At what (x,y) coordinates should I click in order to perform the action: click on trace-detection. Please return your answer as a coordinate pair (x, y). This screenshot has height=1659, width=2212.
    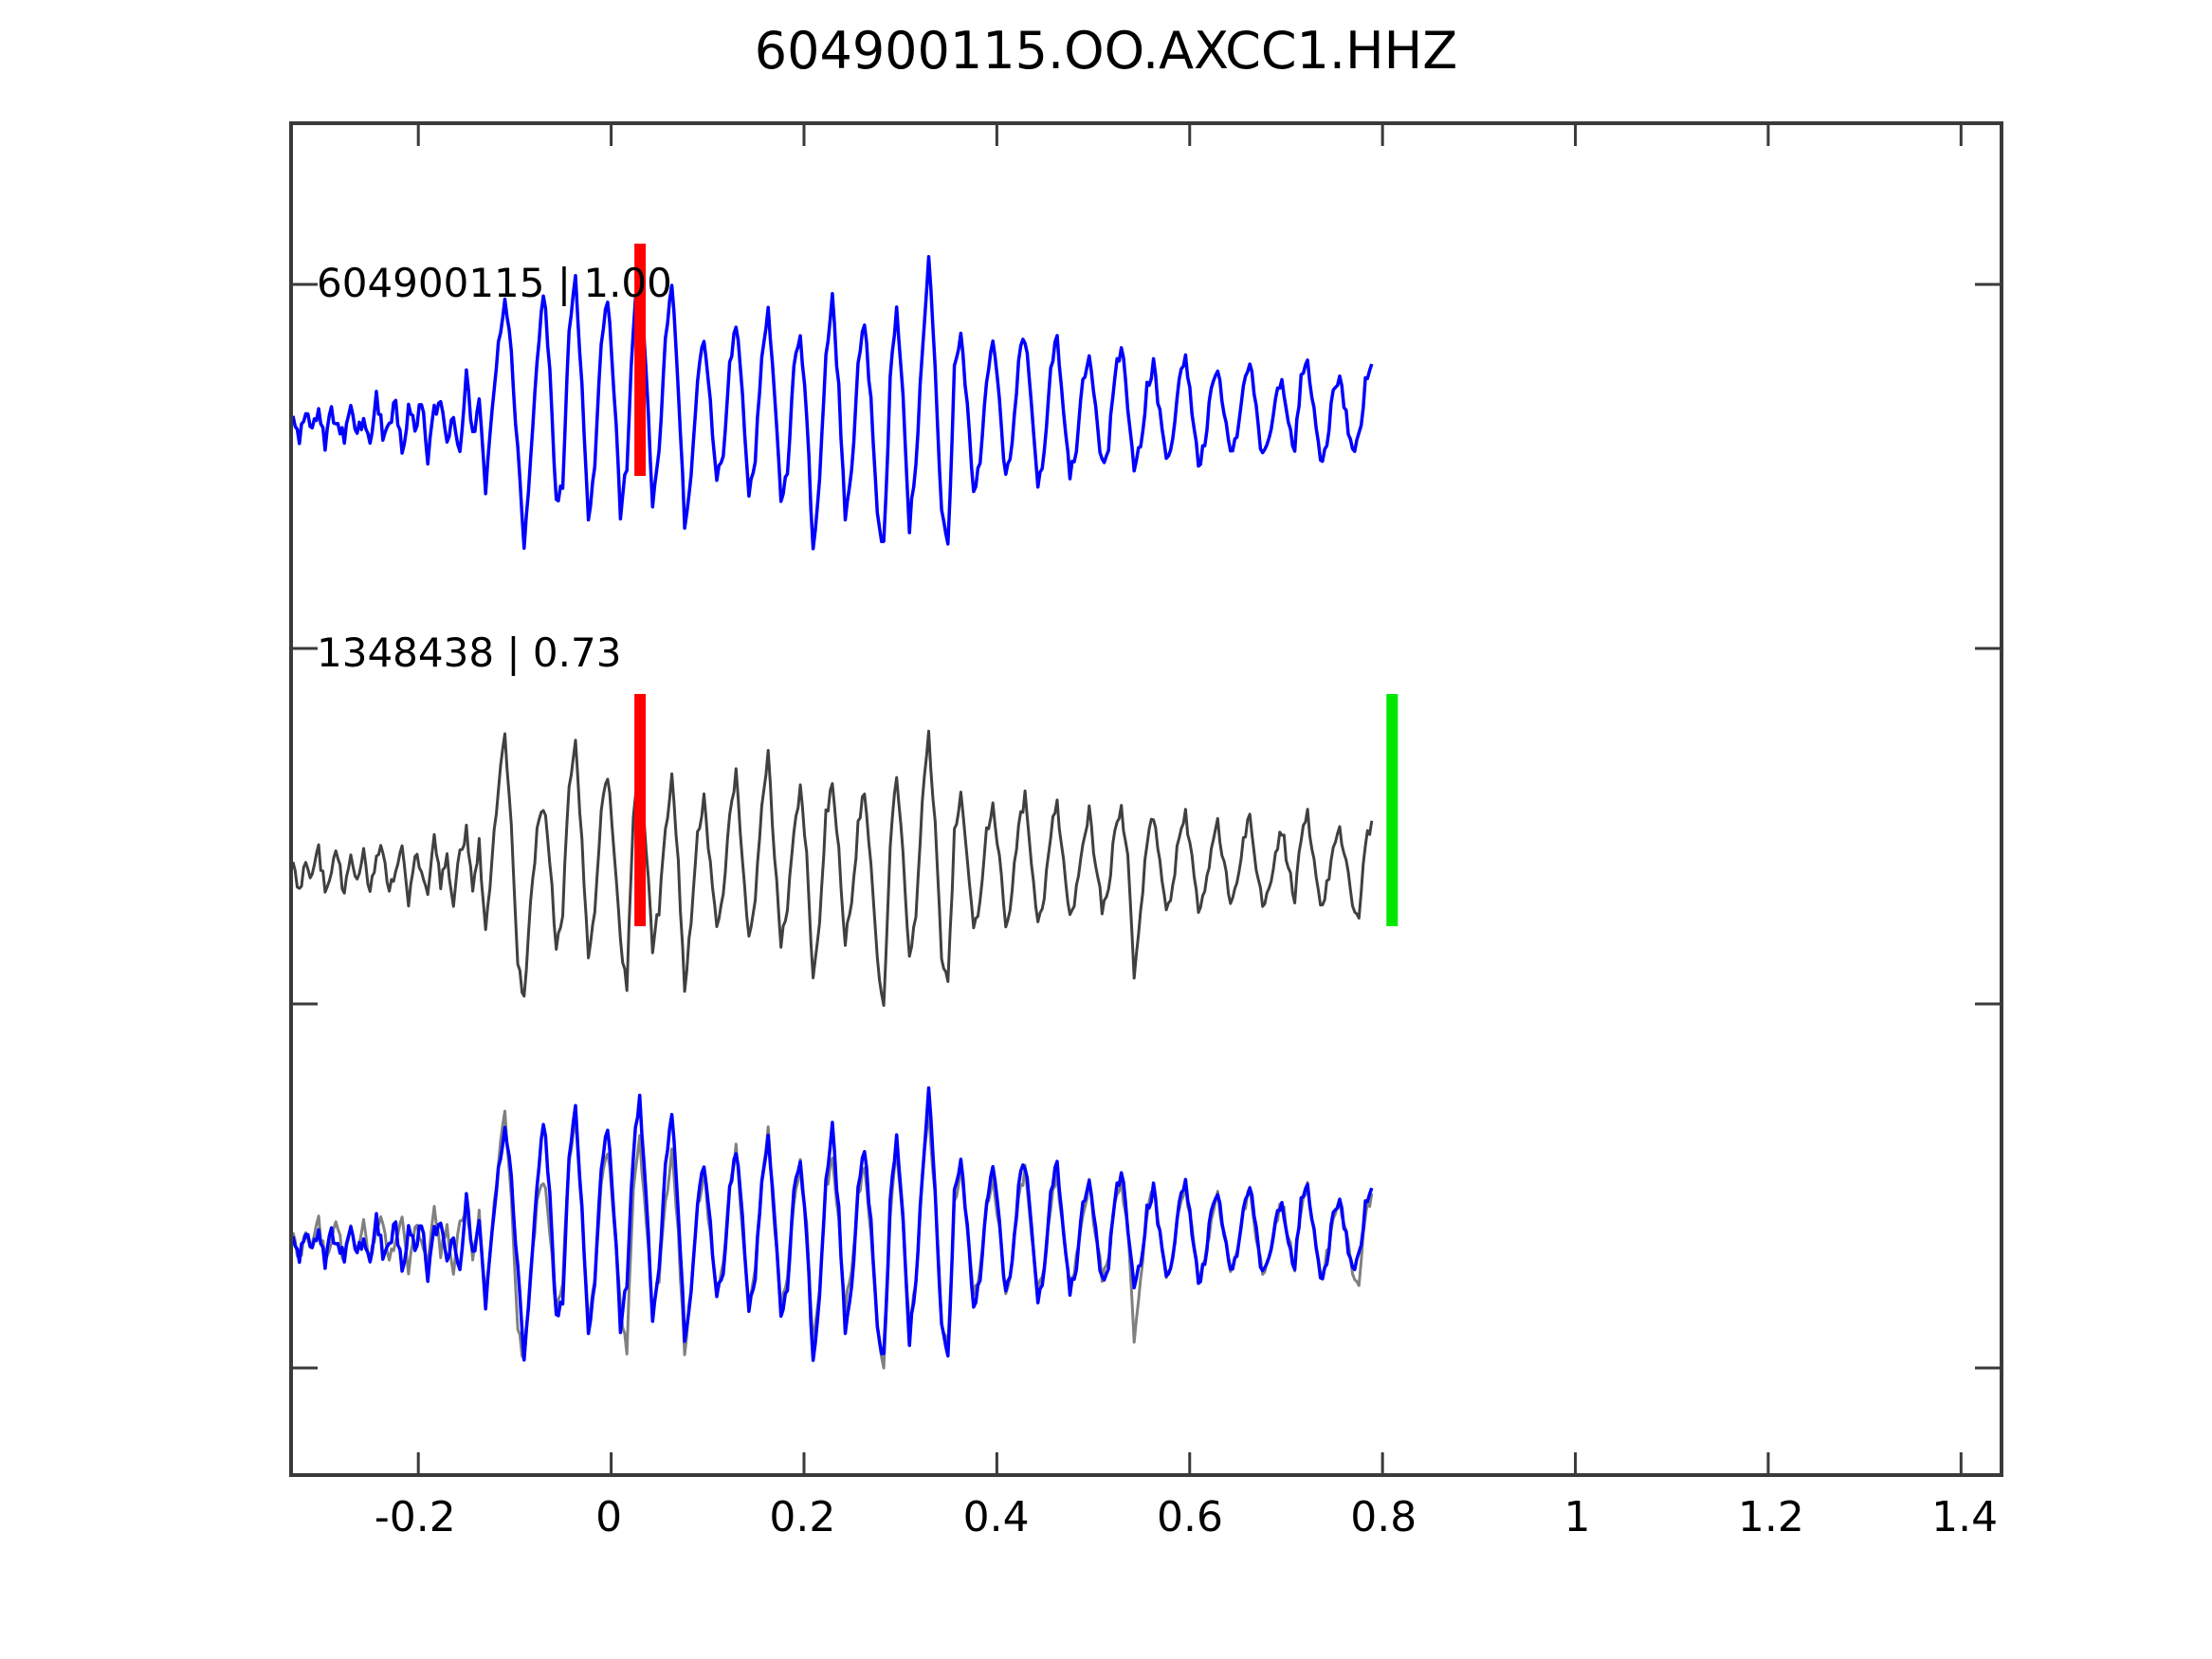
    Looking at the image, I should click on (833, 868).